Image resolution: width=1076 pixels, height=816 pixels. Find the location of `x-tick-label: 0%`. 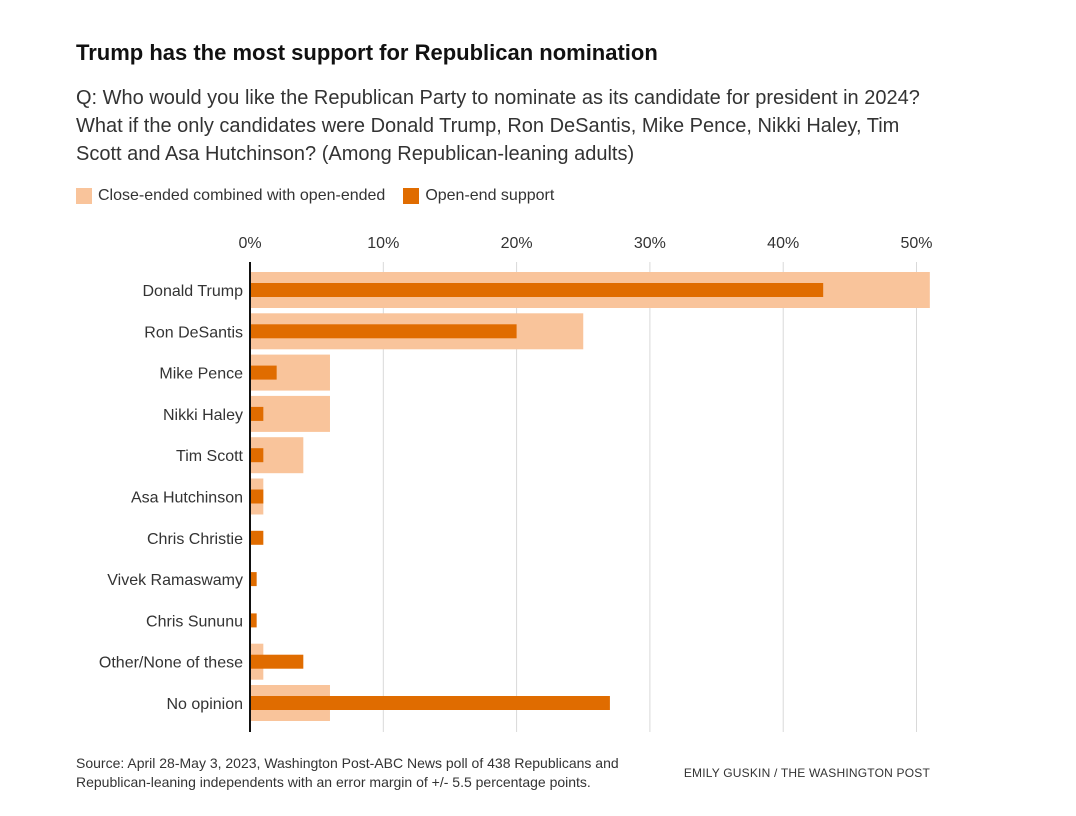

x-tick-label: 0% is located at coordinates (249, 243).